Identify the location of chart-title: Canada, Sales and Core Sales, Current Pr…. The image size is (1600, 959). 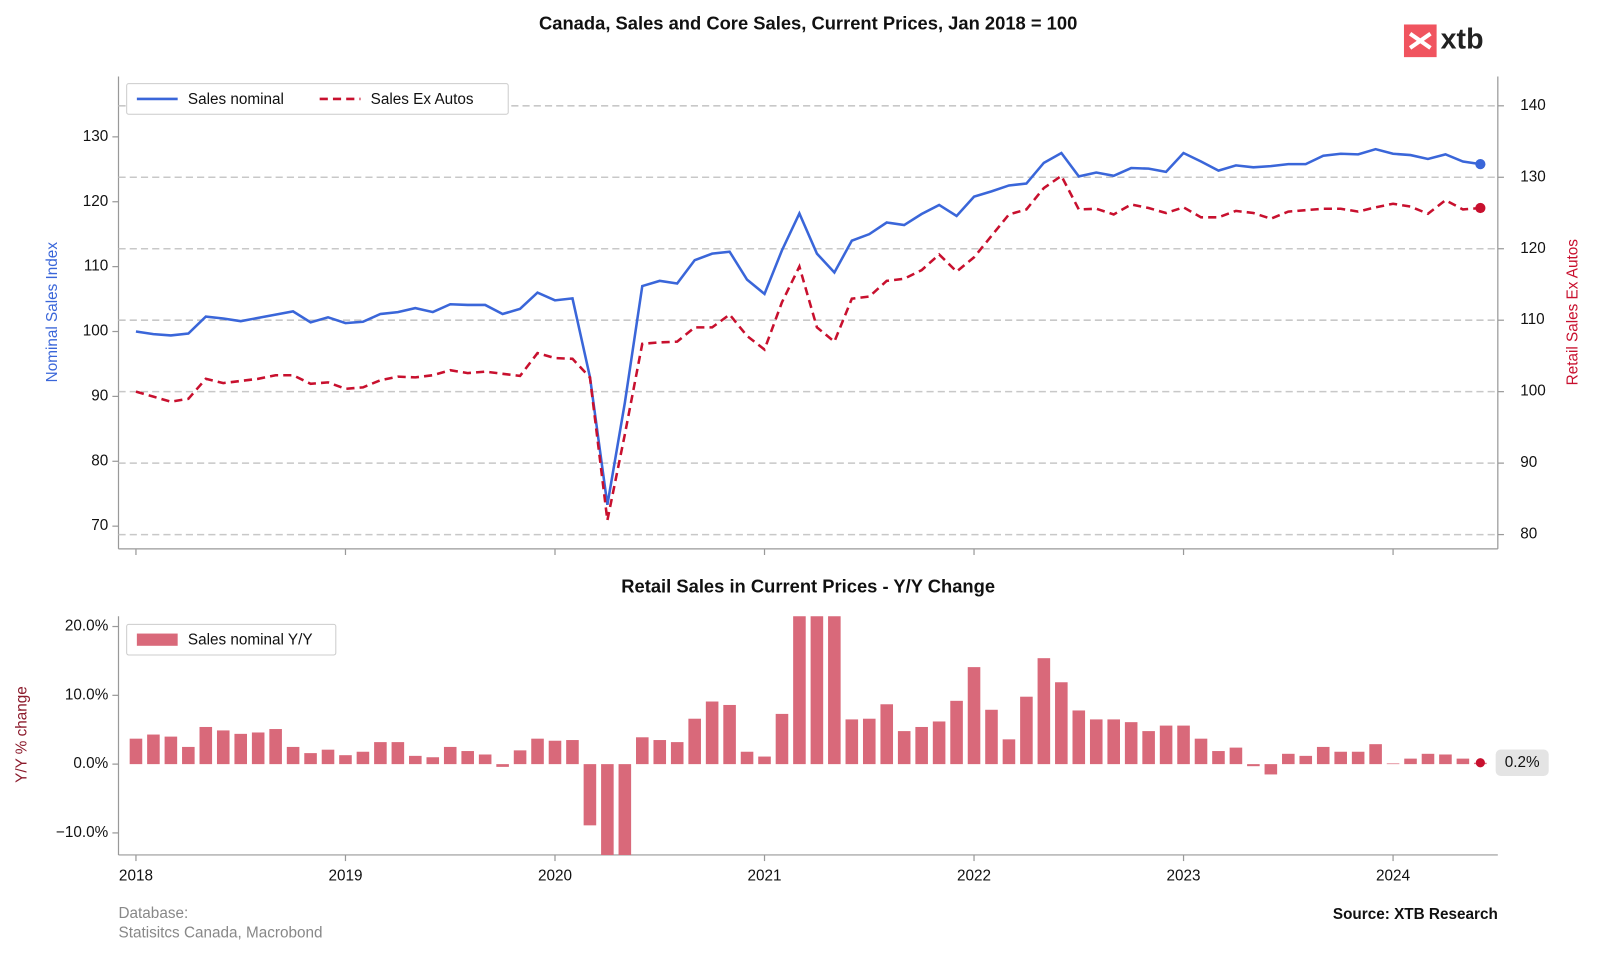
(808, 22).